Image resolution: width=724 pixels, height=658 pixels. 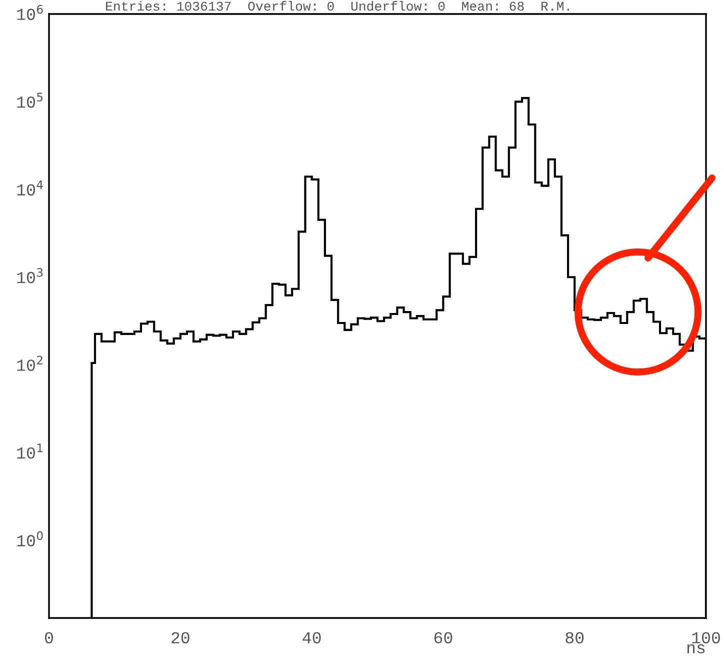 What do you see at coordinates (30, 12) in the screenshot?
I see `y-tick-label: 10$^{6}$` at bounding box center [30, 12].